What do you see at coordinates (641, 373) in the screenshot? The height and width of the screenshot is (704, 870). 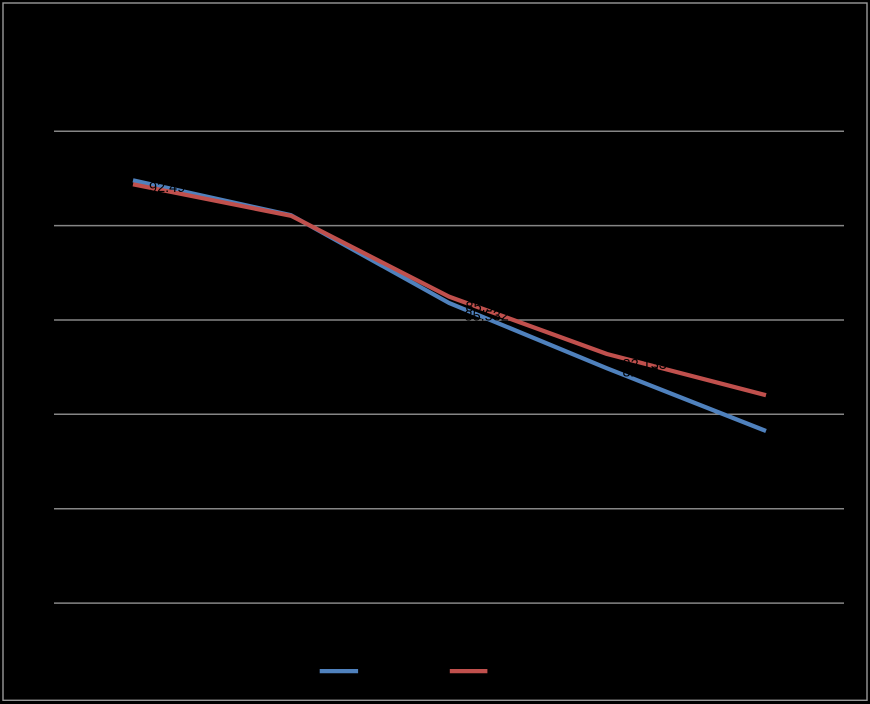 I see `svg-text: 82.19` at bounding box center [641, 373].